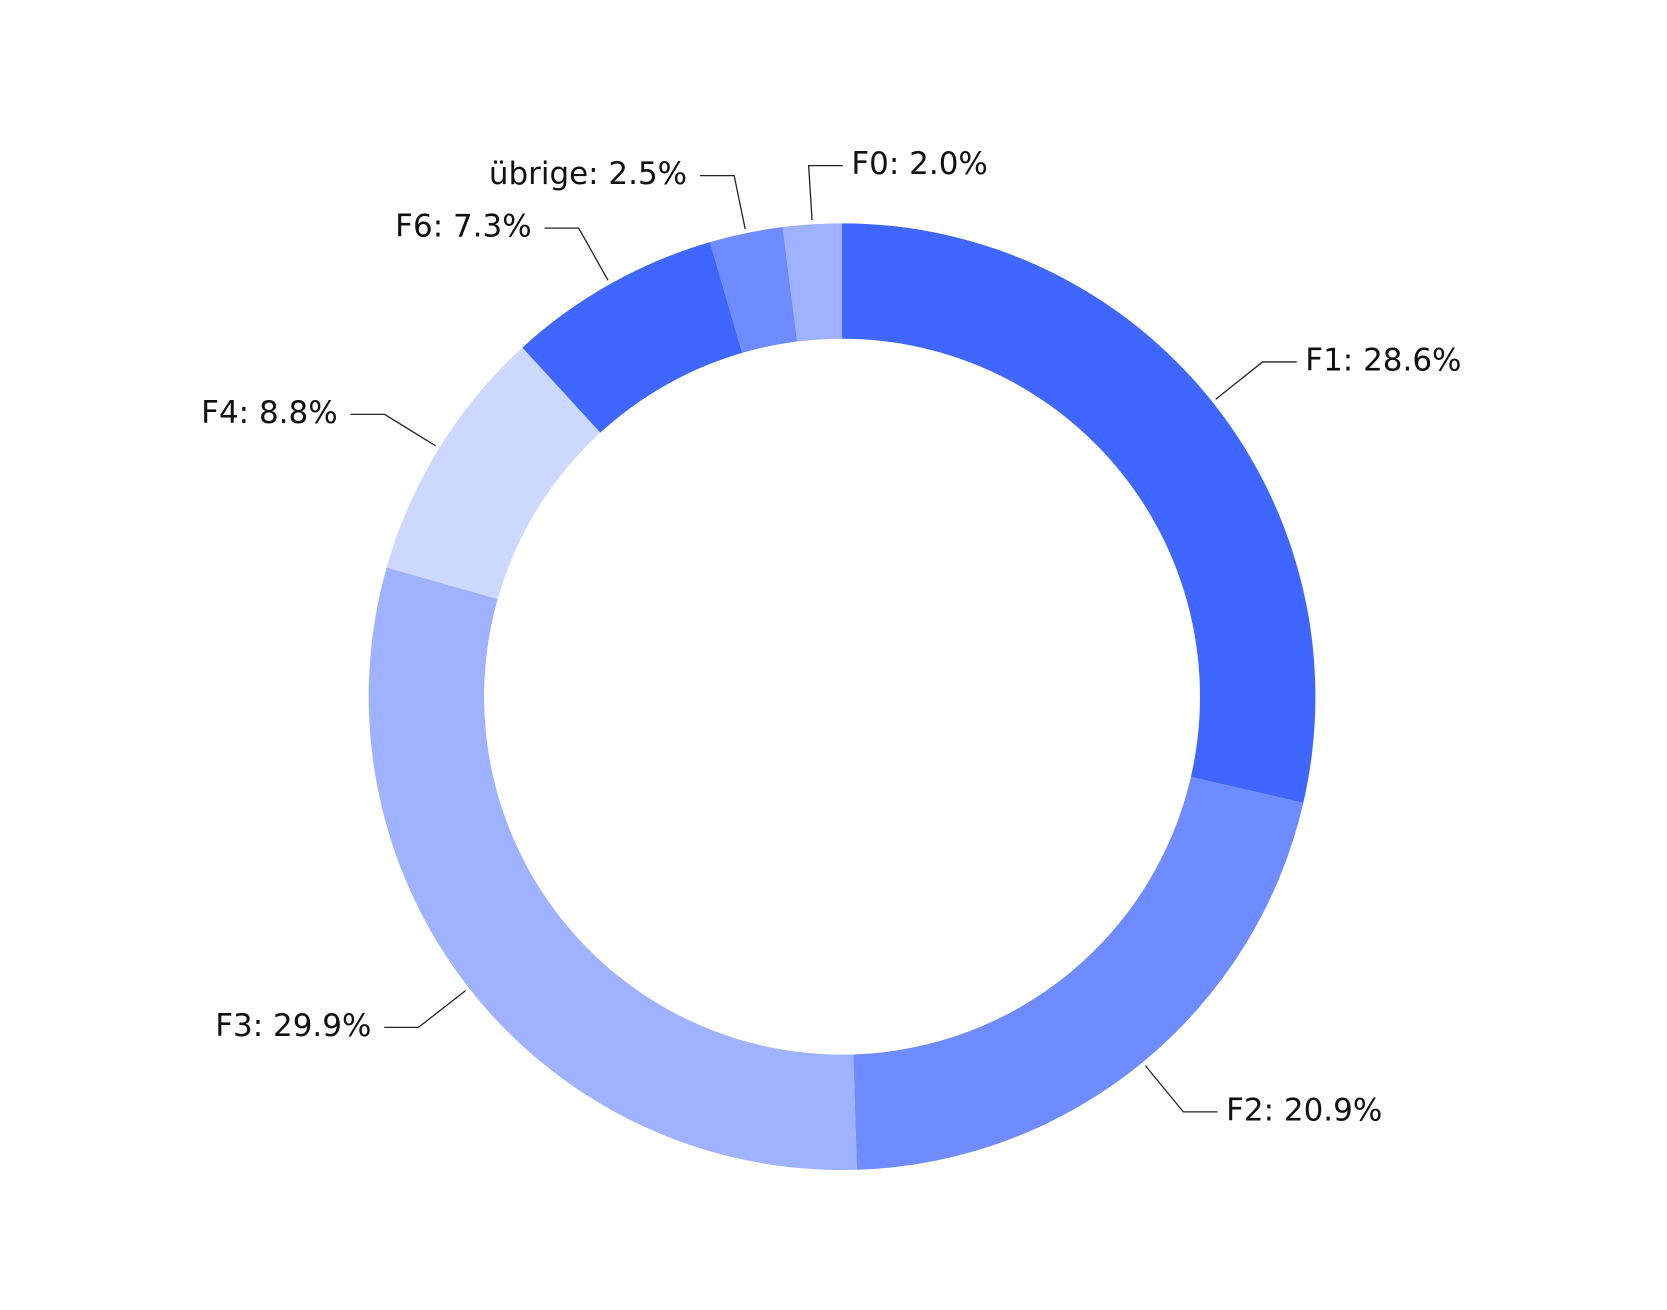 Image resolution: width=1667 pixels, height=1310 pixels. What do you see at coordinates (1304, 1110) in the screenshot?
I see `data-label: F2: 20.9%` at bounding box center [1304, 1110].